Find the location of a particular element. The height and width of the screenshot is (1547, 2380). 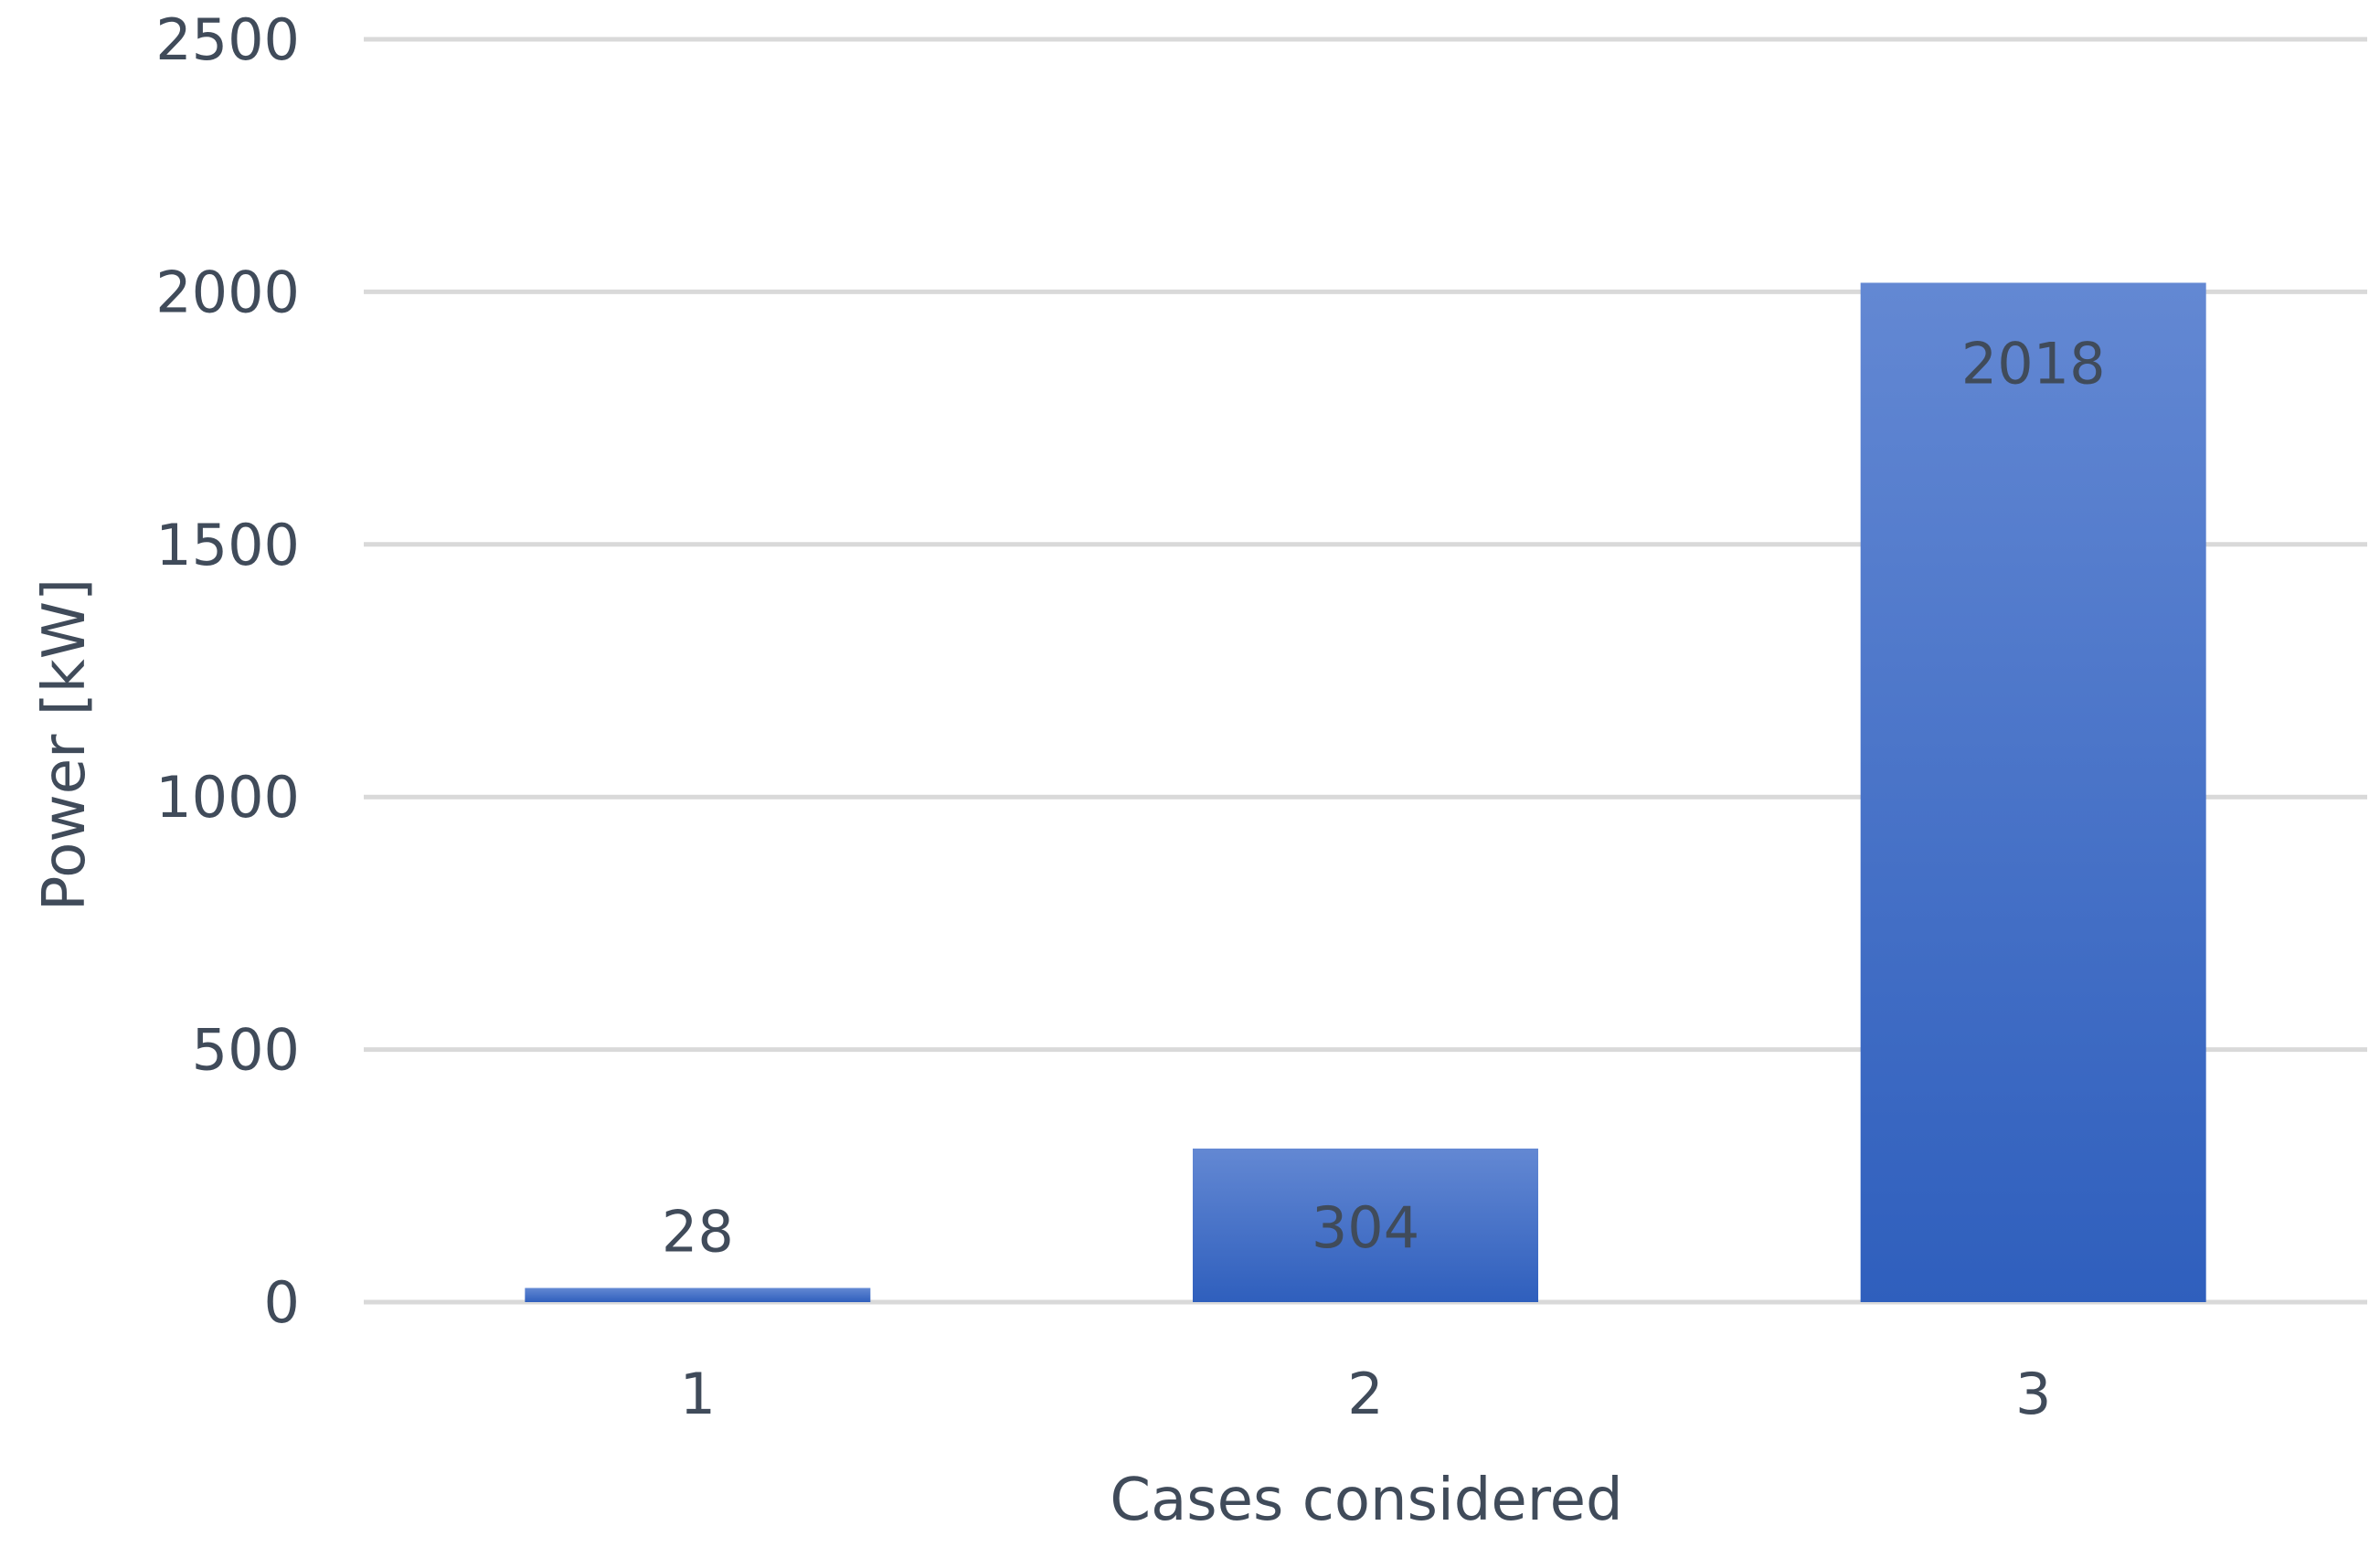

x-axis-ticks: 1 2 3 is located at coordinates (1366, 1394).